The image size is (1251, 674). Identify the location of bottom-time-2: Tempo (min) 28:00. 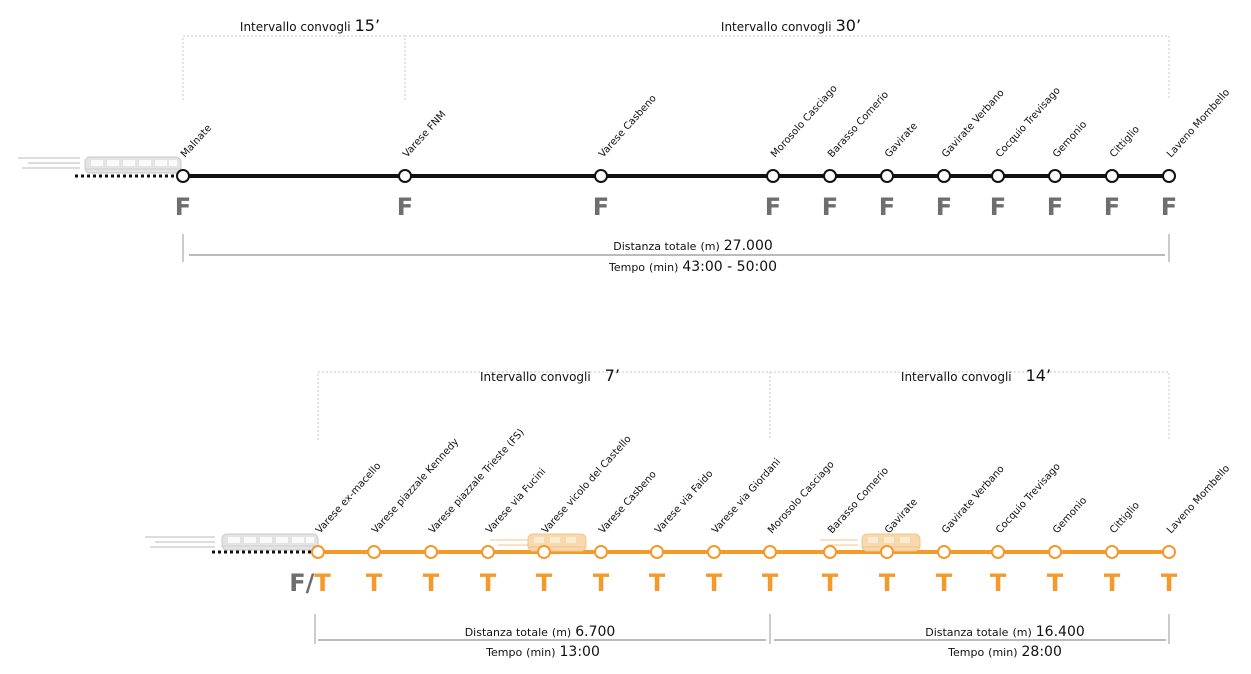
(1004, 652).